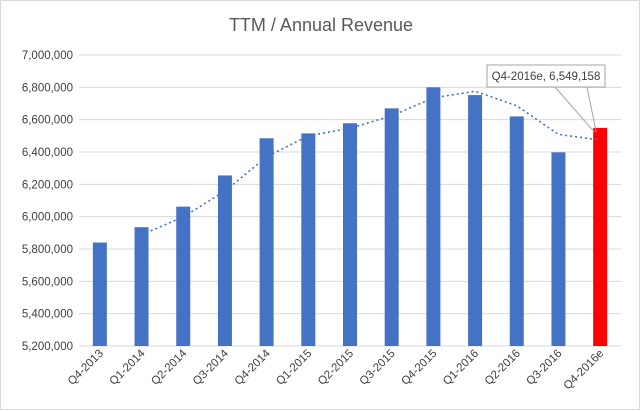 This screenshot has width=640, height=411. What do you see at coordinates (461, 368) in the screenshot?
I see `x-tick-label: Q1-2016` at bounding box center [461, 368].